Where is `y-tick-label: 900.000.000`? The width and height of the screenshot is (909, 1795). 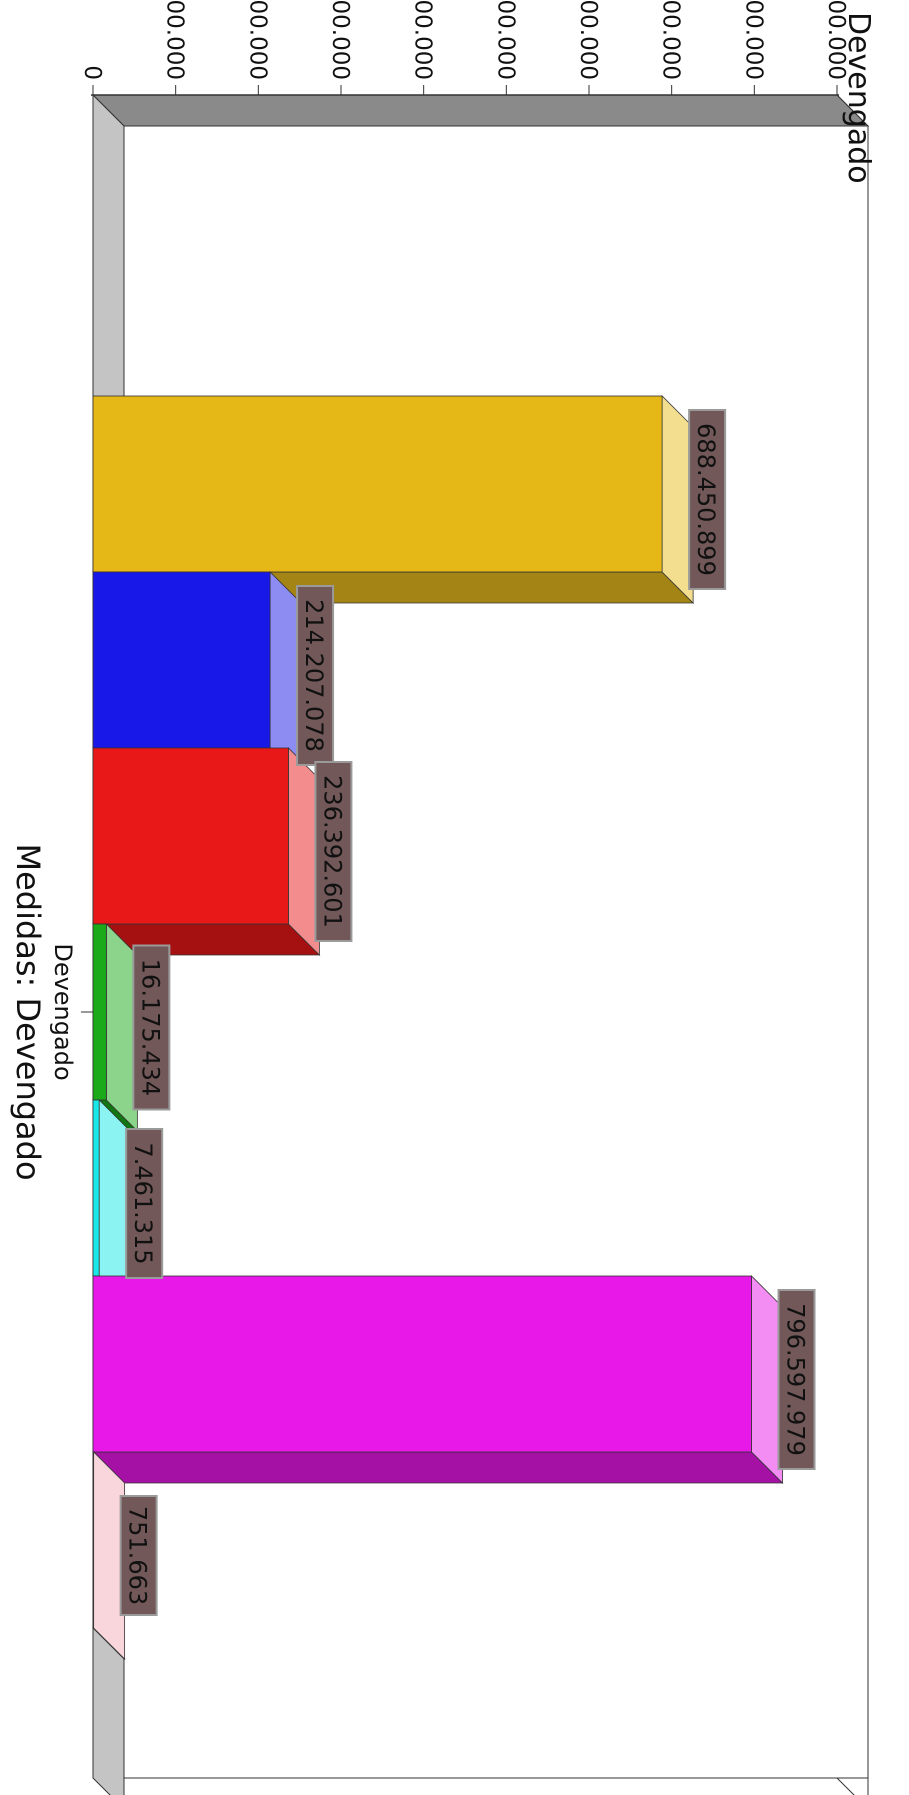 y-tick-label: 900.000.000 is located at coordinates (836, 40).